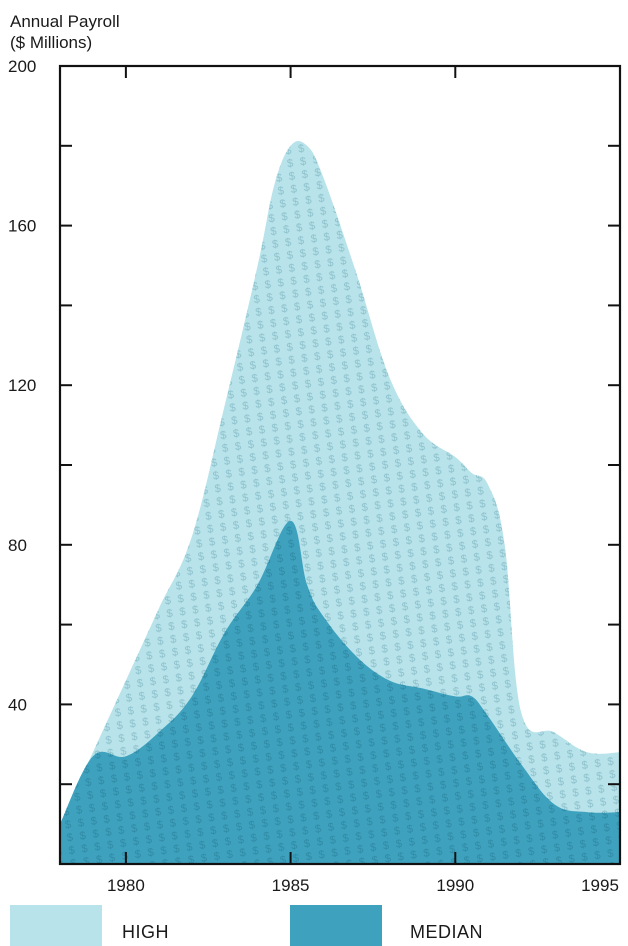 This screenshot has width=628, height=946. What do you see at coordinates (51, 42) in the screenshot?
I see `y-axis-label-line-2: ($ Millions)` at bounding box center [51, 42].